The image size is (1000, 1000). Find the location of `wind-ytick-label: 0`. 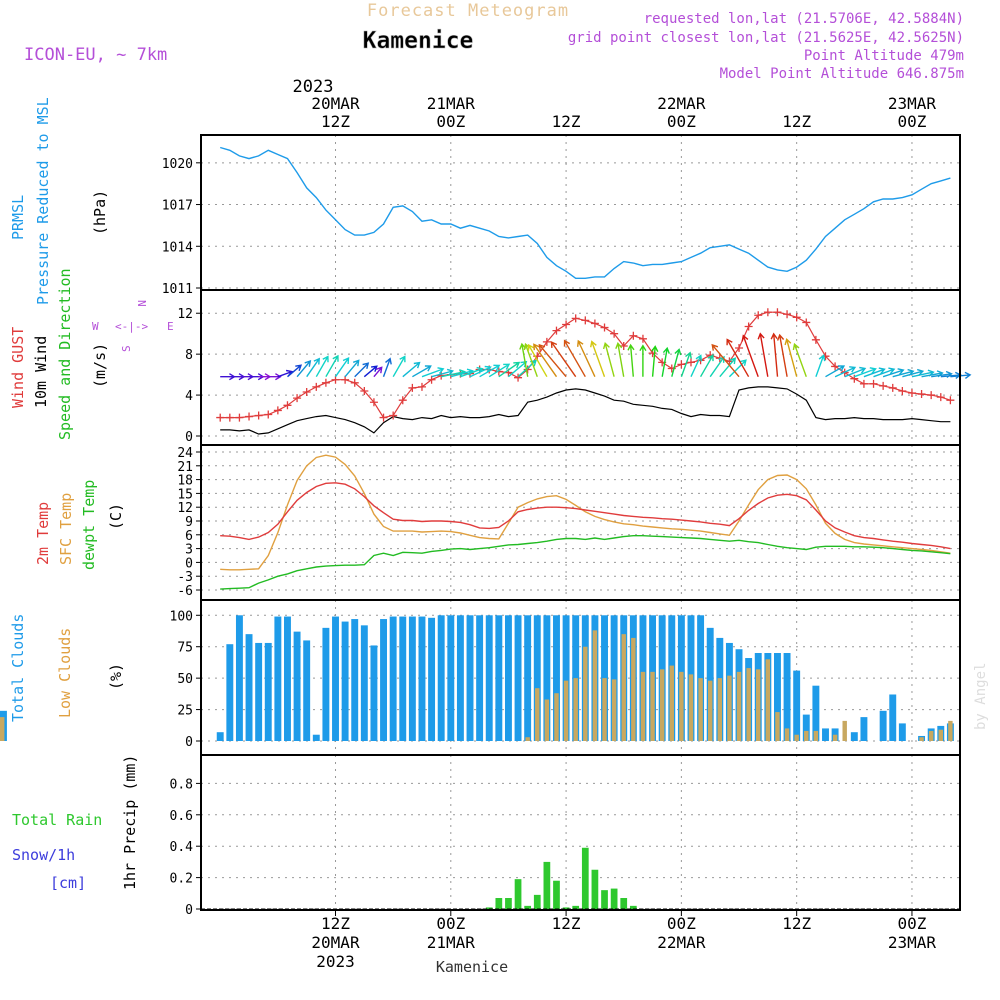

wind-ytick-label: 0 is located at coordinates (189, 437).